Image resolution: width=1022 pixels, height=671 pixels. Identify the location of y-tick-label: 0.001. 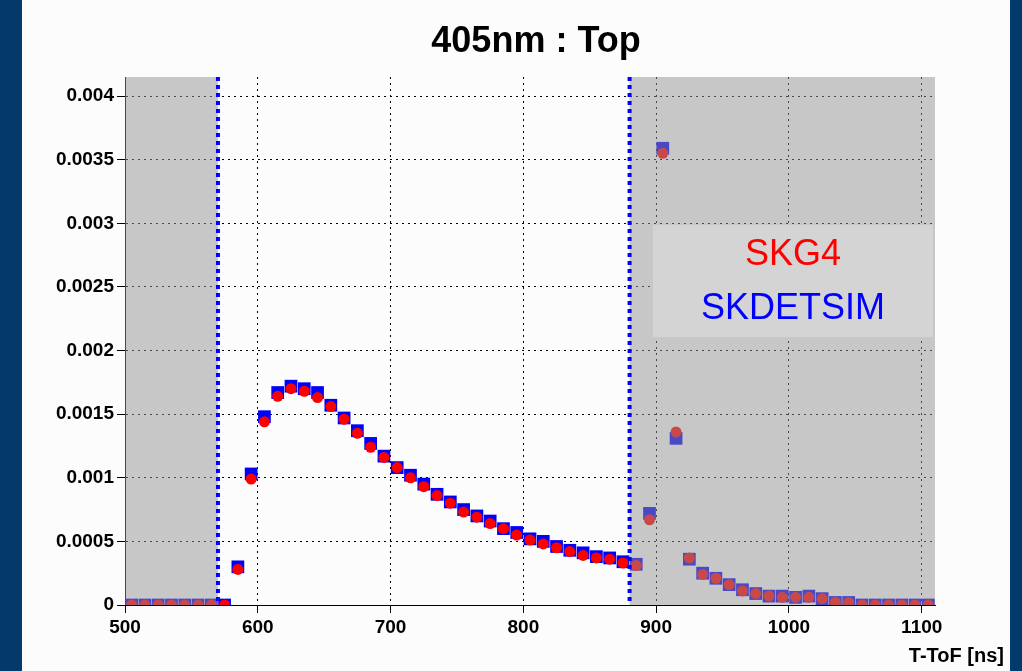
(90, 477).